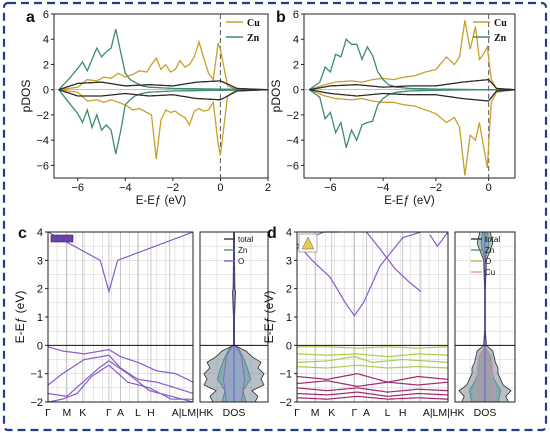 The image size is (550, 433). What do you see at coordinates (281, 17) in the screenshot?
I see `panel-label: b` at bounding box center [281, 17].